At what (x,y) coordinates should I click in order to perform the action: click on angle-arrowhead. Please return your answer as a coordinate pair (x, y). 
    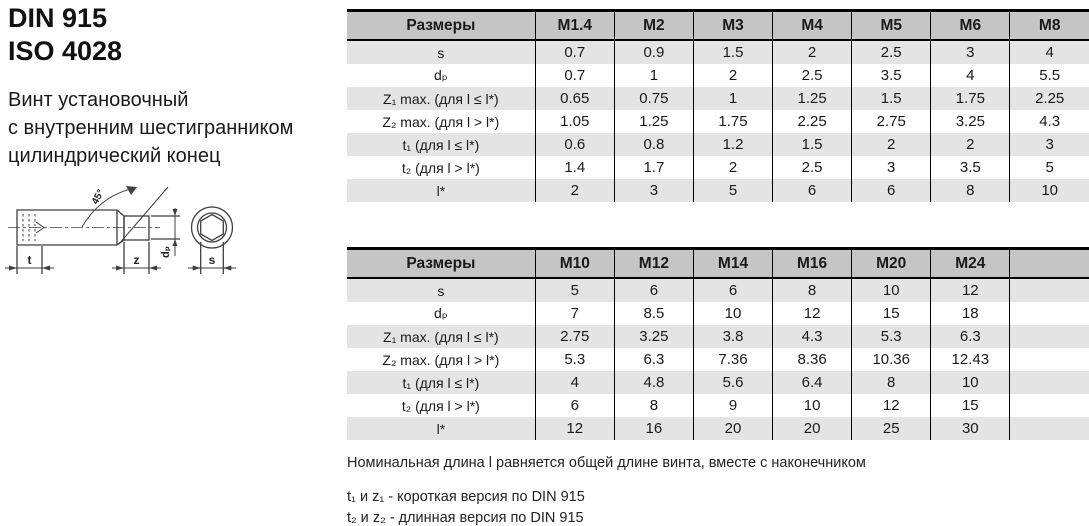
    Looking at the image, I should click on (131, 190).